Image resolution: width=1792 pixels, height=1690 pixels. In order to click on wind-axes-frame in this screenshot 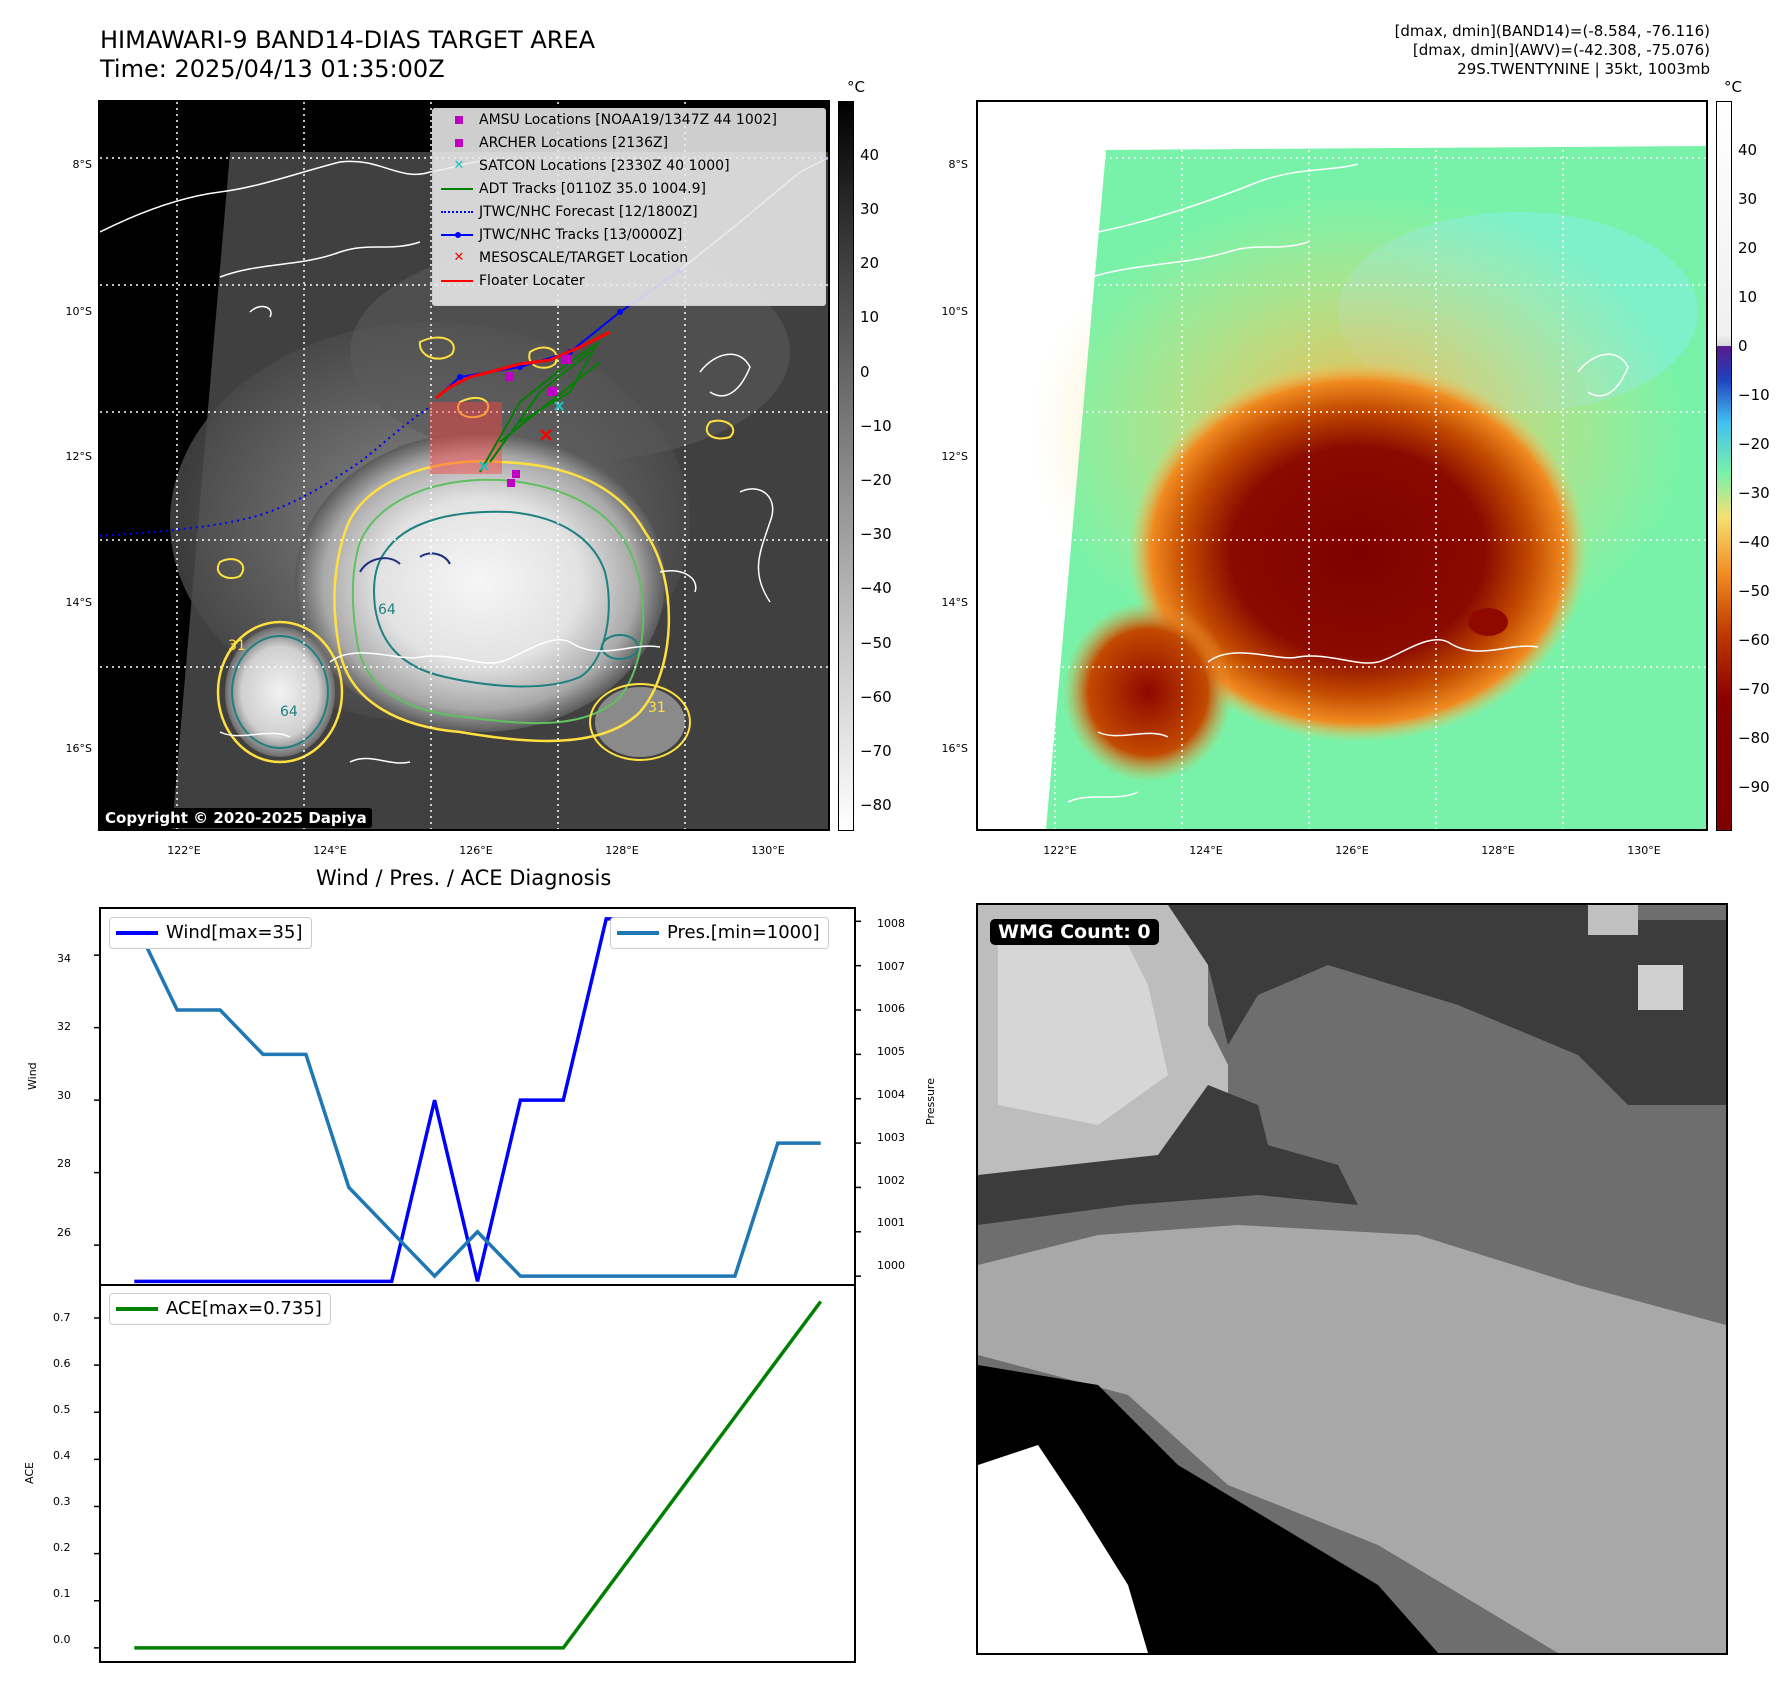, I will do `click(477, 1096)`.